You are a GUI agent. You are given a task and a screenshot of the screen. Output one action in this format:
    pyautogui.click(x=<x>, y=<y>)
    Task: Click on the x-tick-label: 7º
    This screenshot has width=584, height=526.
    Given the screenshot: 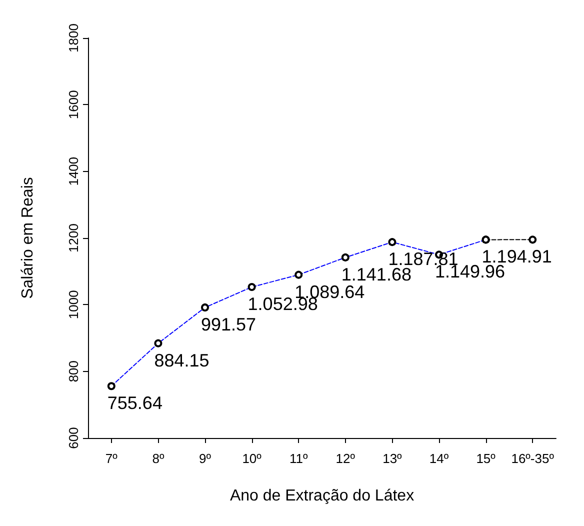 What is the action you would take?
    pyautogui.click(x=111, y=458)
    